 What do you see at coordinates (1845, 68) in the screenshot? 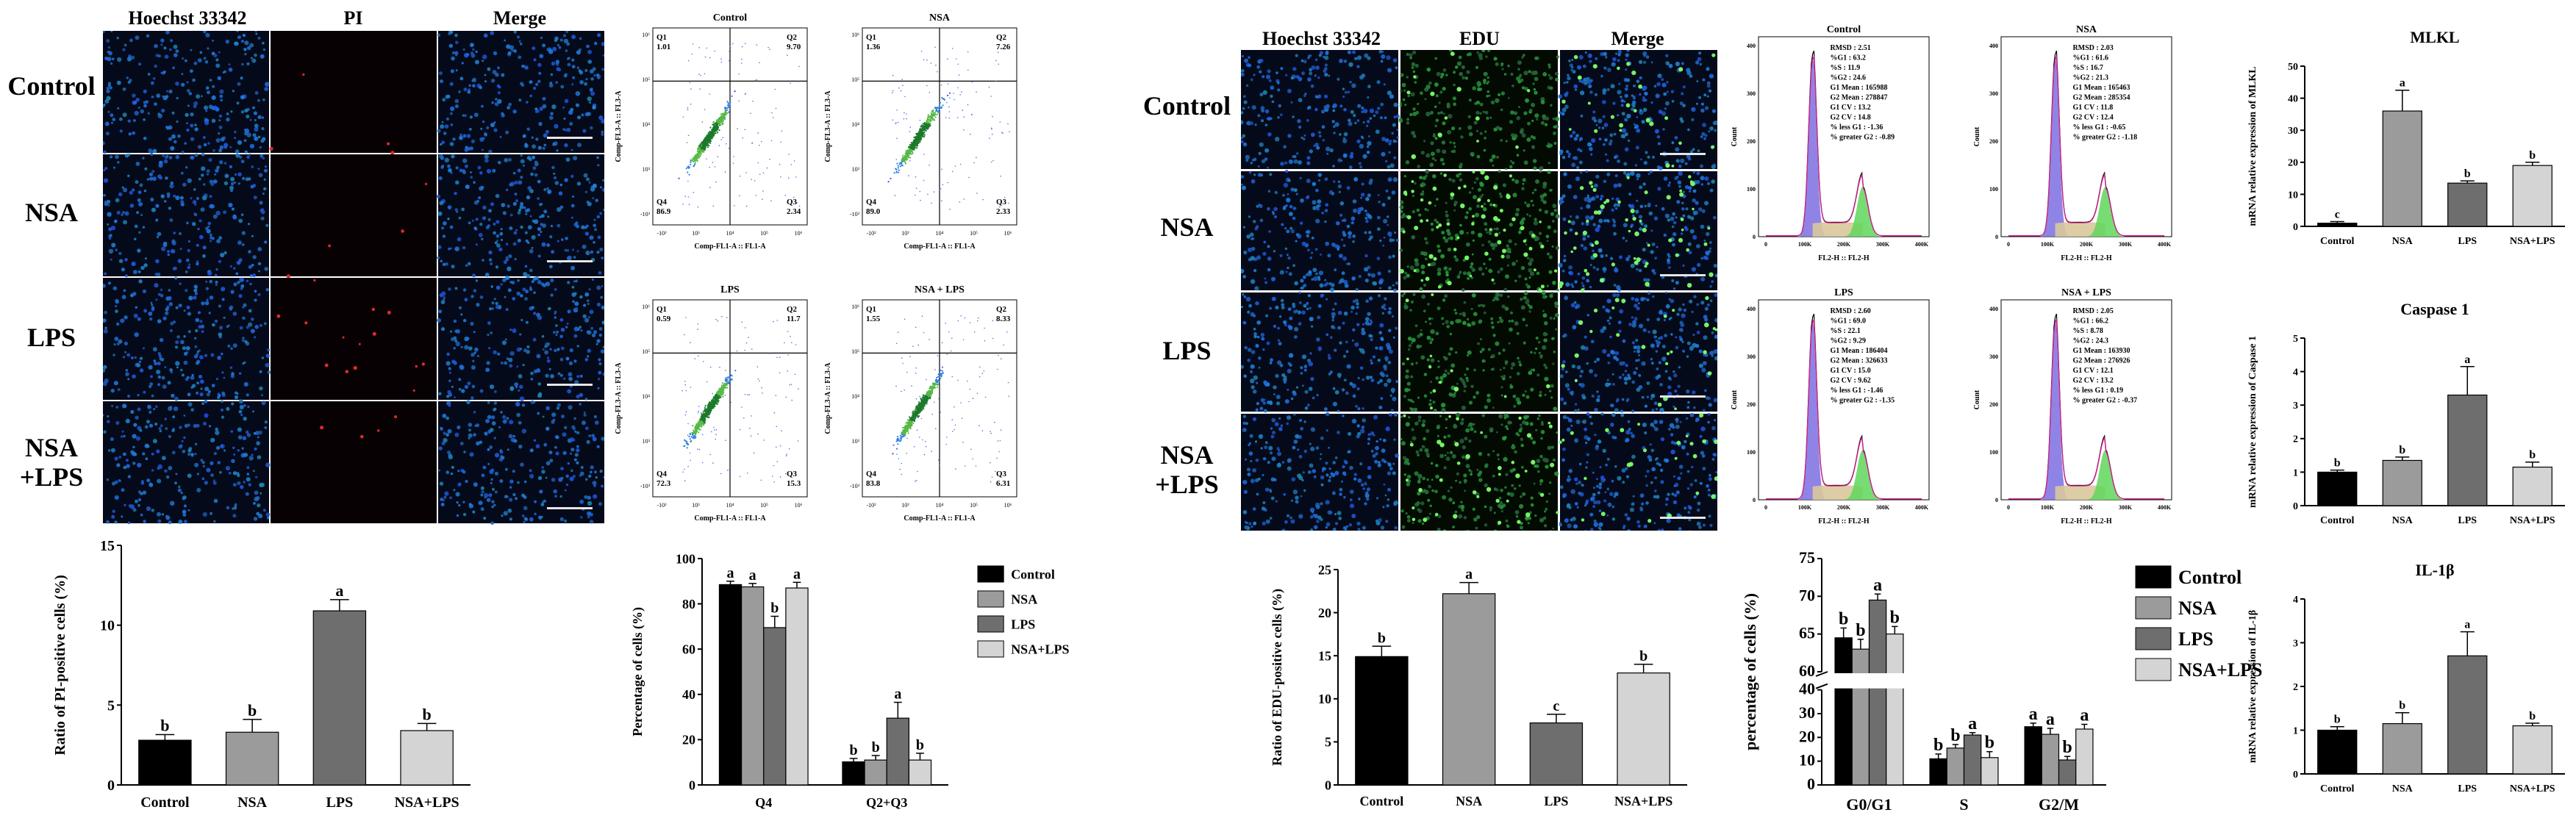
I see `cc-stat-line: %S : 11.9` at bounding box center [1845, 68].